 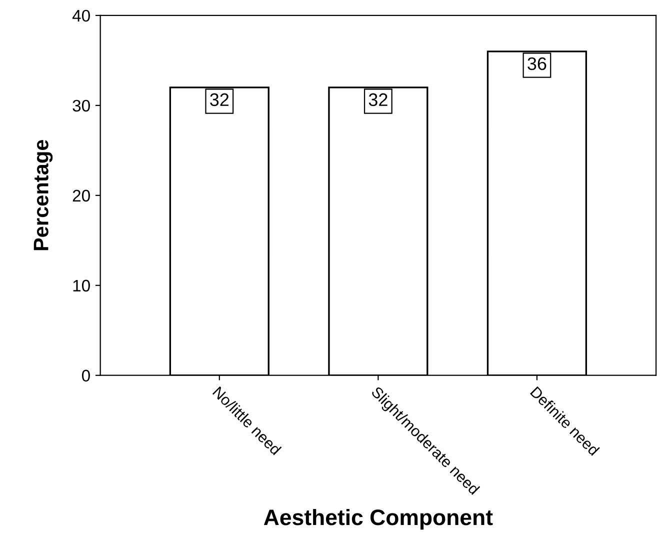 I want to click on y-tick-label: 20, so click(x=81, y=196).